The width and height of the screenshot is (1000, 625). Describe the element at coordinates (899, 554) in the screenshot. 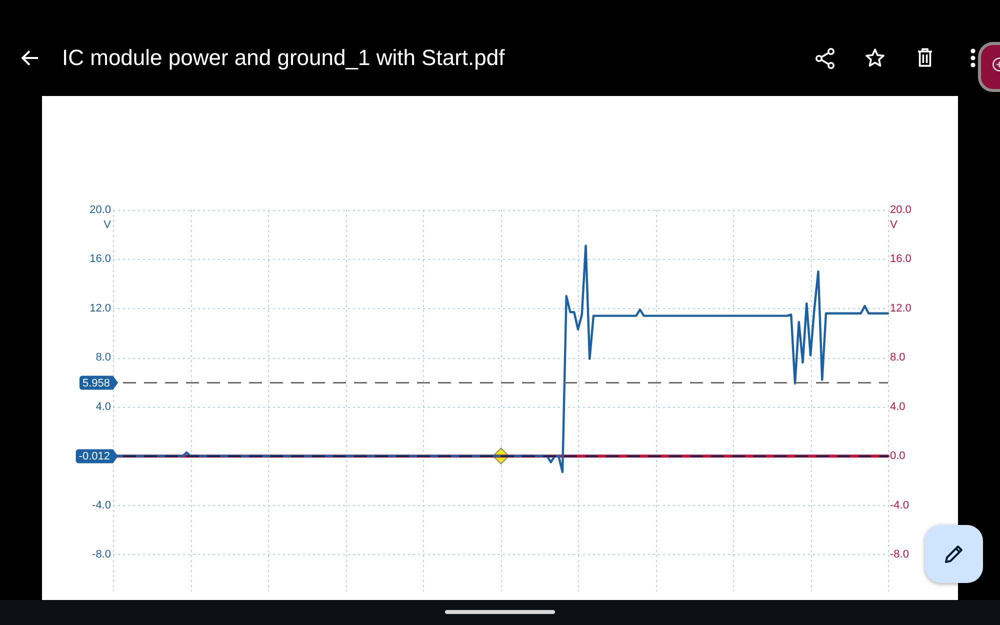

I see `y2-tick-label: -8.0` at that location.